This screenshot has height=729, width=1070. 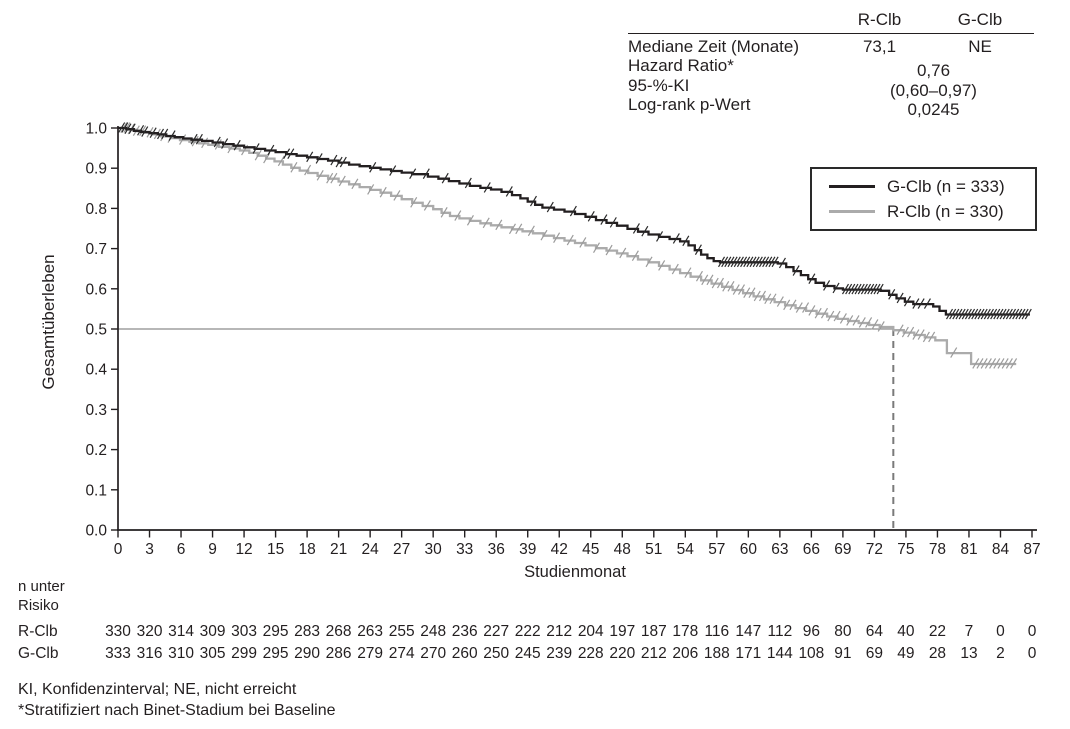 I want to click on x-tick-label: 36, so click(x=496, y=549).